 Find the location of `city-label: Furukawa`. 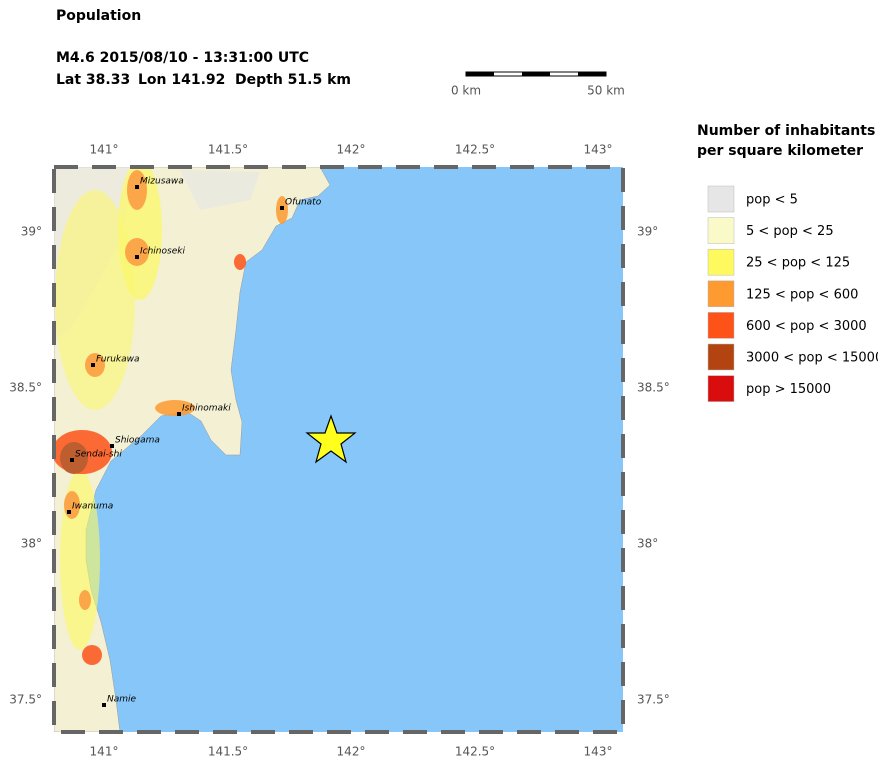

city-label: Furukawa is located at coordinates (118, 360).